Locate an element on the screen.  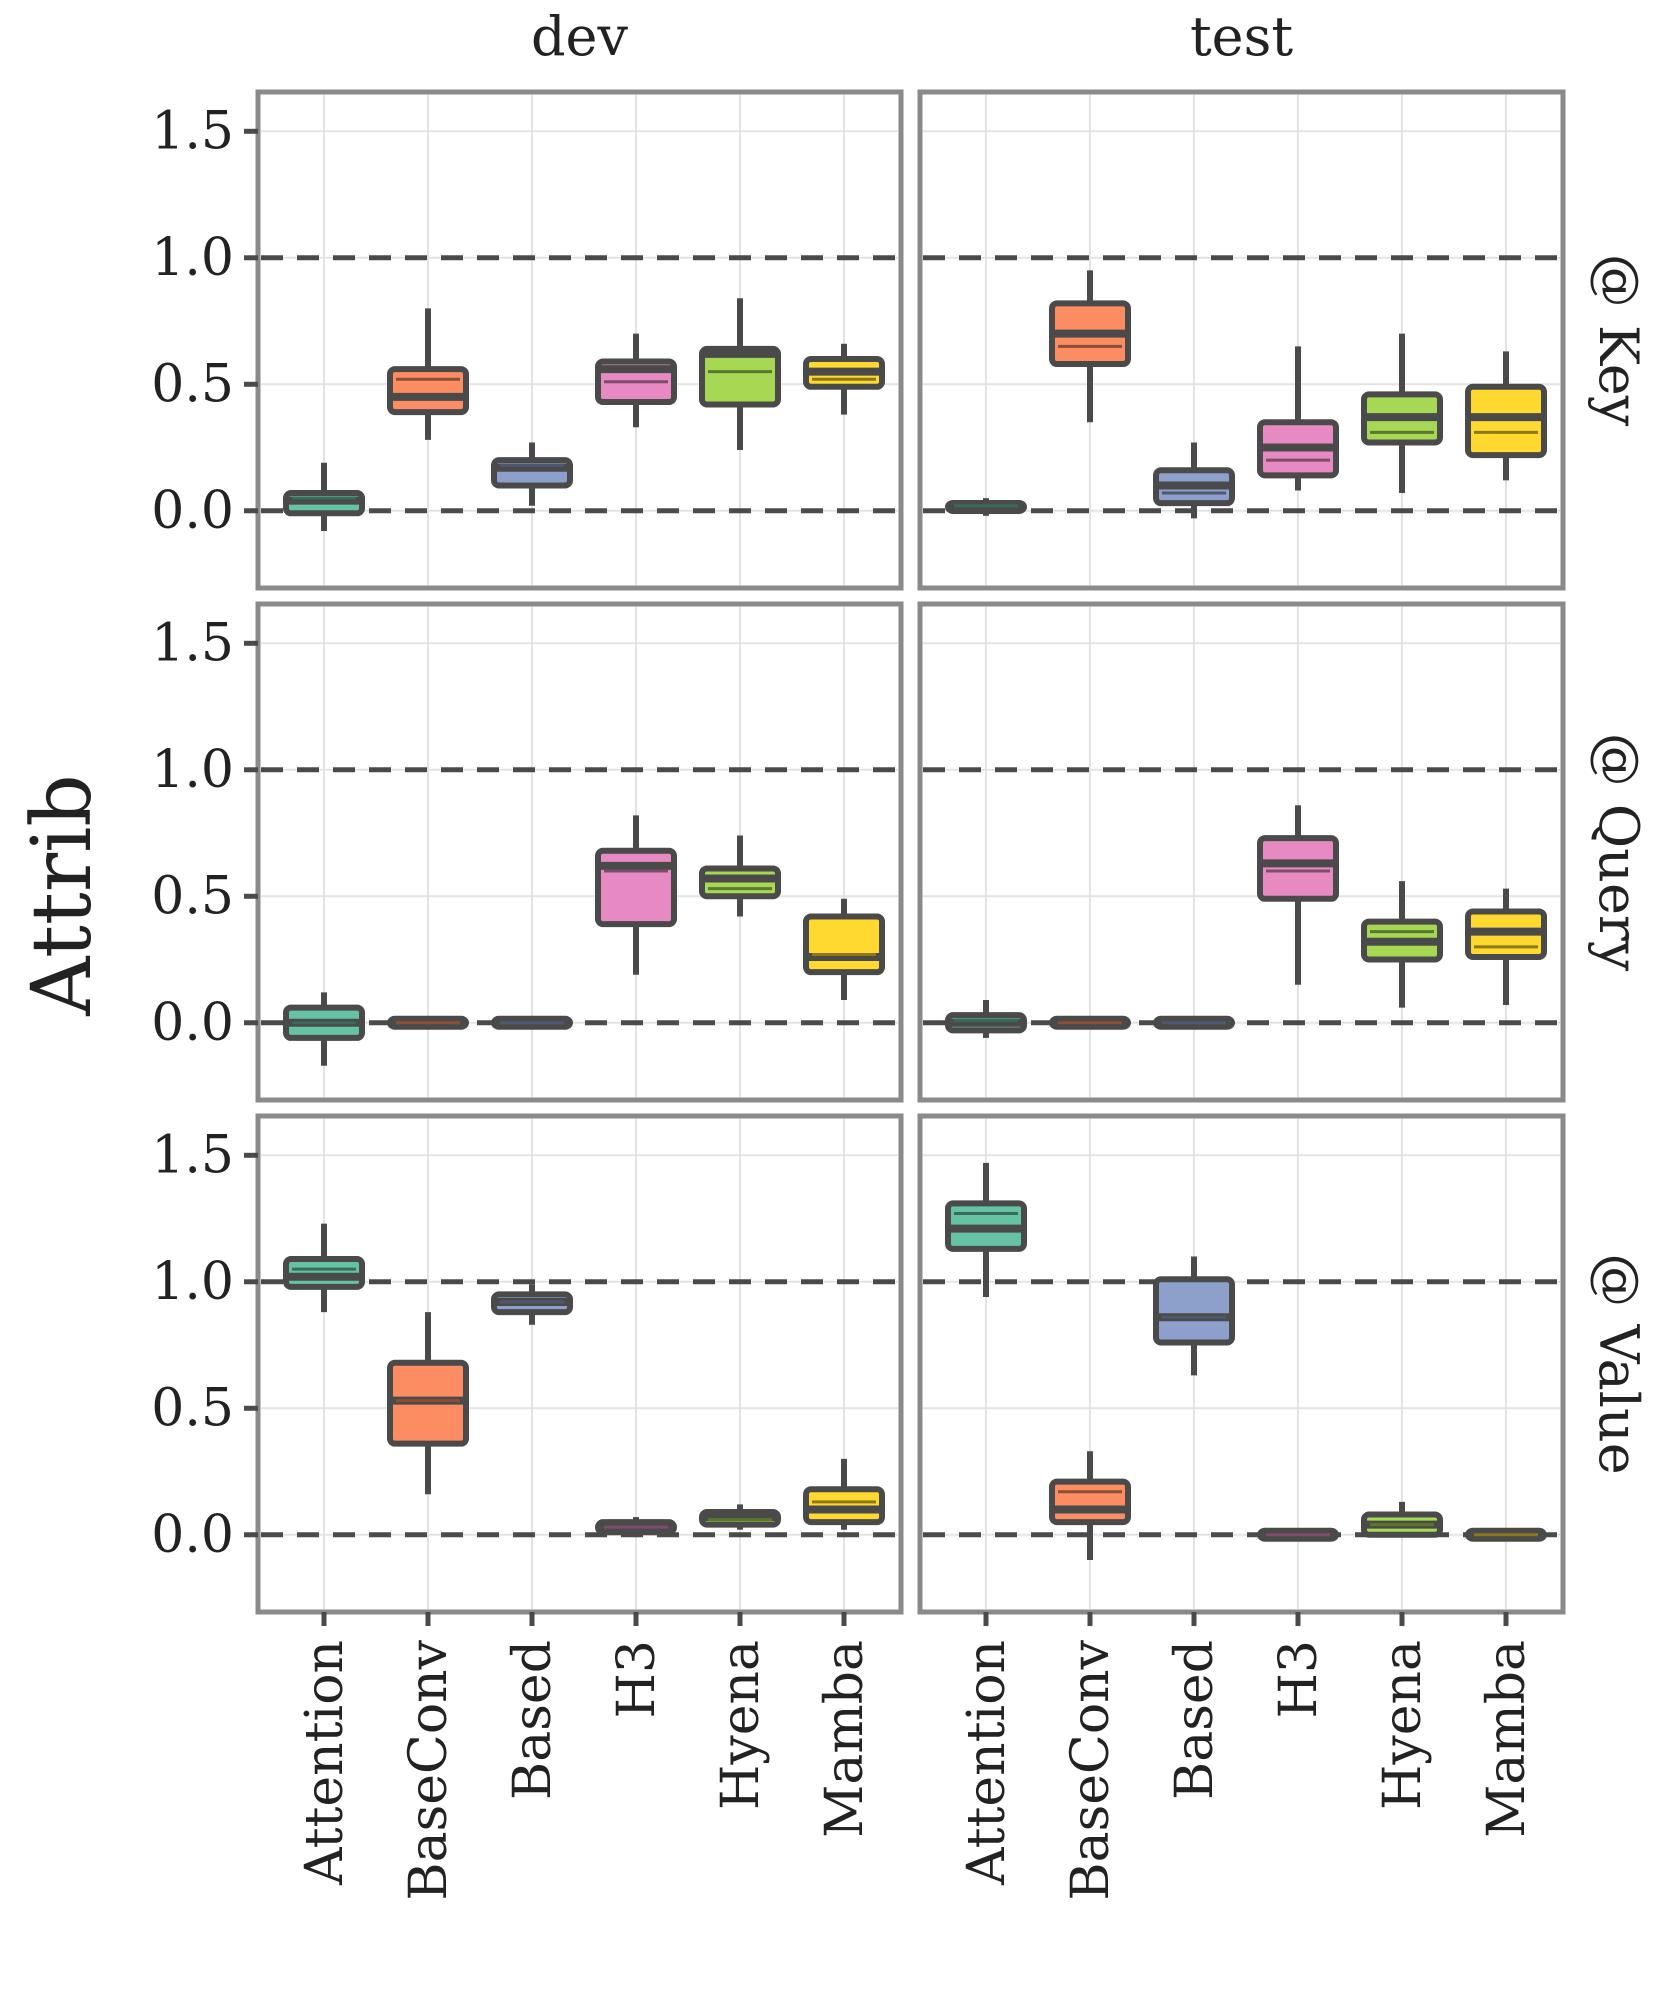
panel-dev-value is located at coordinates (579, 1364).